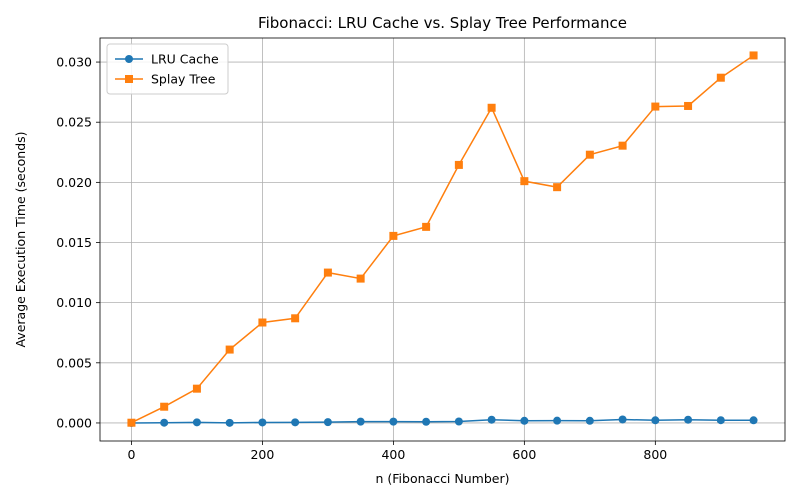  What do you see at coordinates (74, 422) in the screenshot?
I see `y-tick-label: 0.000` at bounding box center [74, 422].